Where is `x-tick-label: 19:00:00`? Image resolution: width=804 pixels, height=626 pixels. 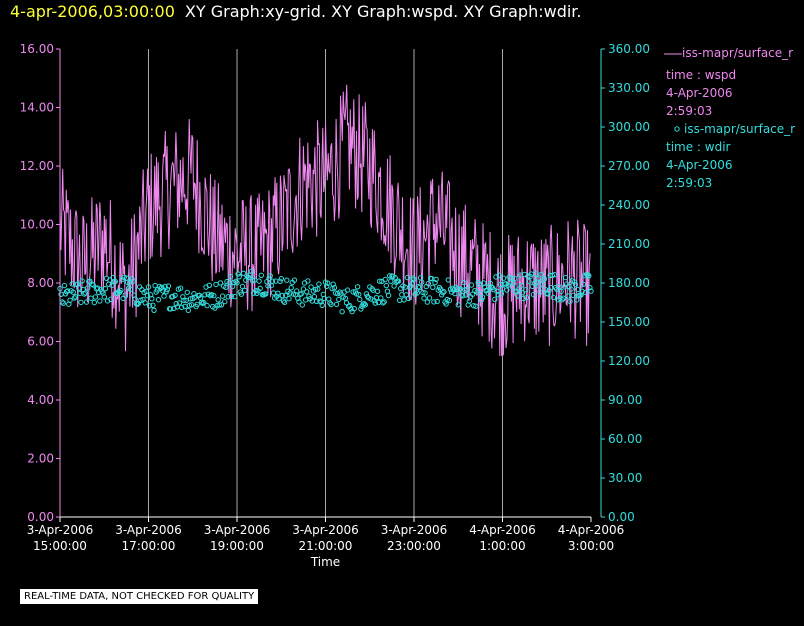 x-tick-label: 19:00:00 is located at coordinates (237, 546).